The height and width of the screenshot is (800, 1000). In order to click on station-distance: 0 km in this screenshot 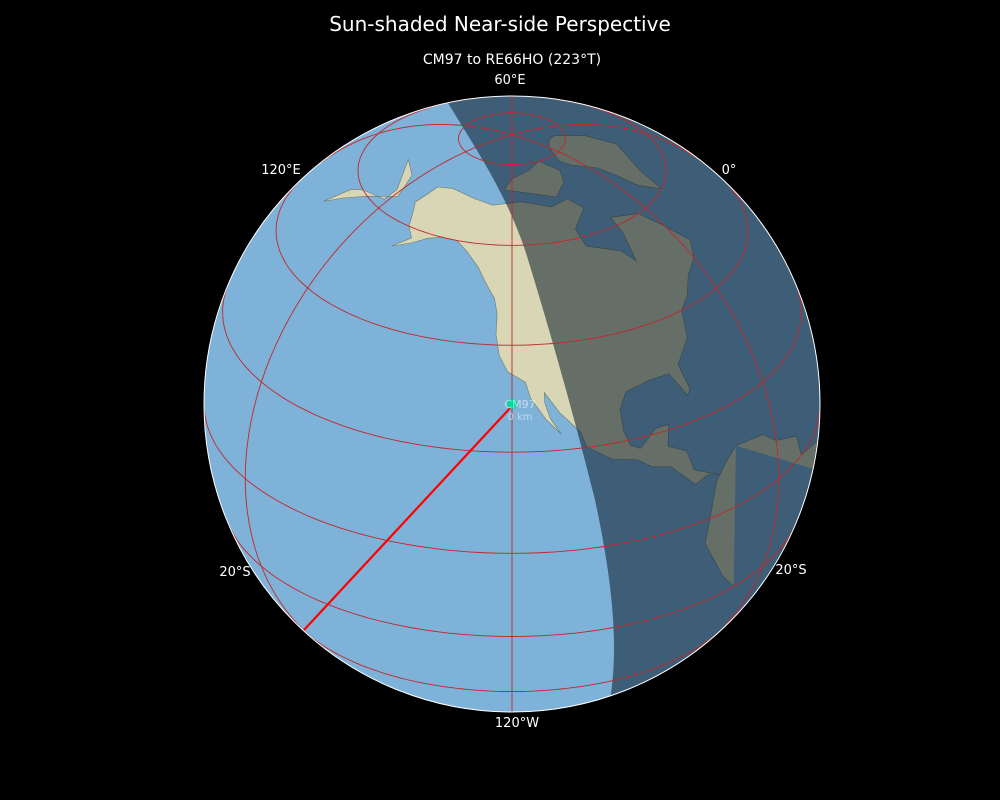, I will do `click(520, 417)`.